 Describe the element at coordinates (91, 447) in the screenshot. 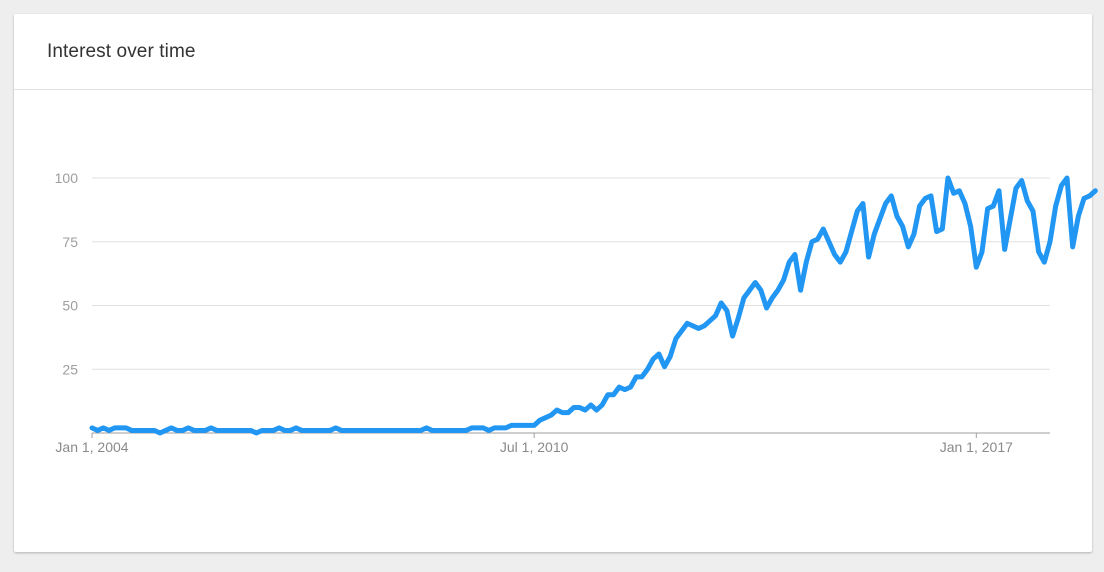

I see `x-tick-label: Jan 1, 2004` at that location.